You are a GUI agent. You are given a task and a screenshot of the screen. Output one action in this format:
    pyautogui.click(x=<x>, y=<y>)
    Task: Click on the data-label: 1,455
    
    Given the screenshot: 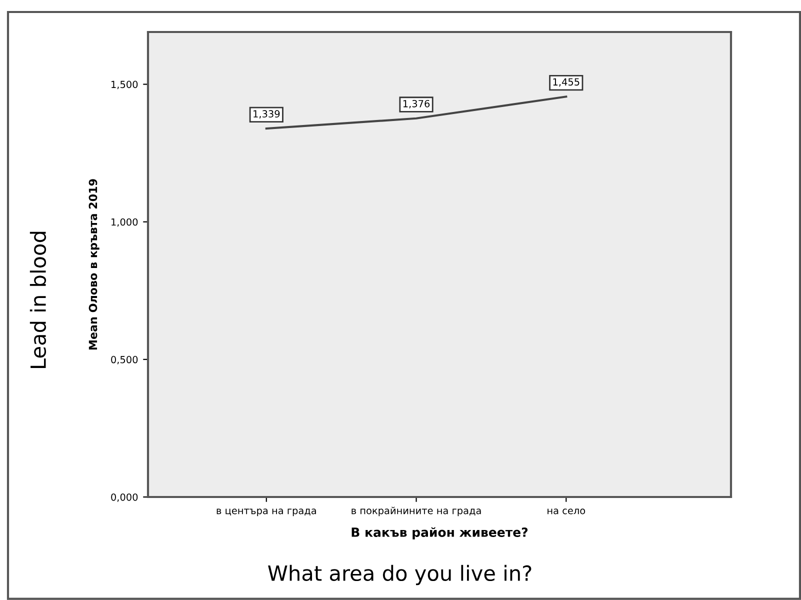 What is the action you would take?
    pyautogui.click(x=566, y=82)
    